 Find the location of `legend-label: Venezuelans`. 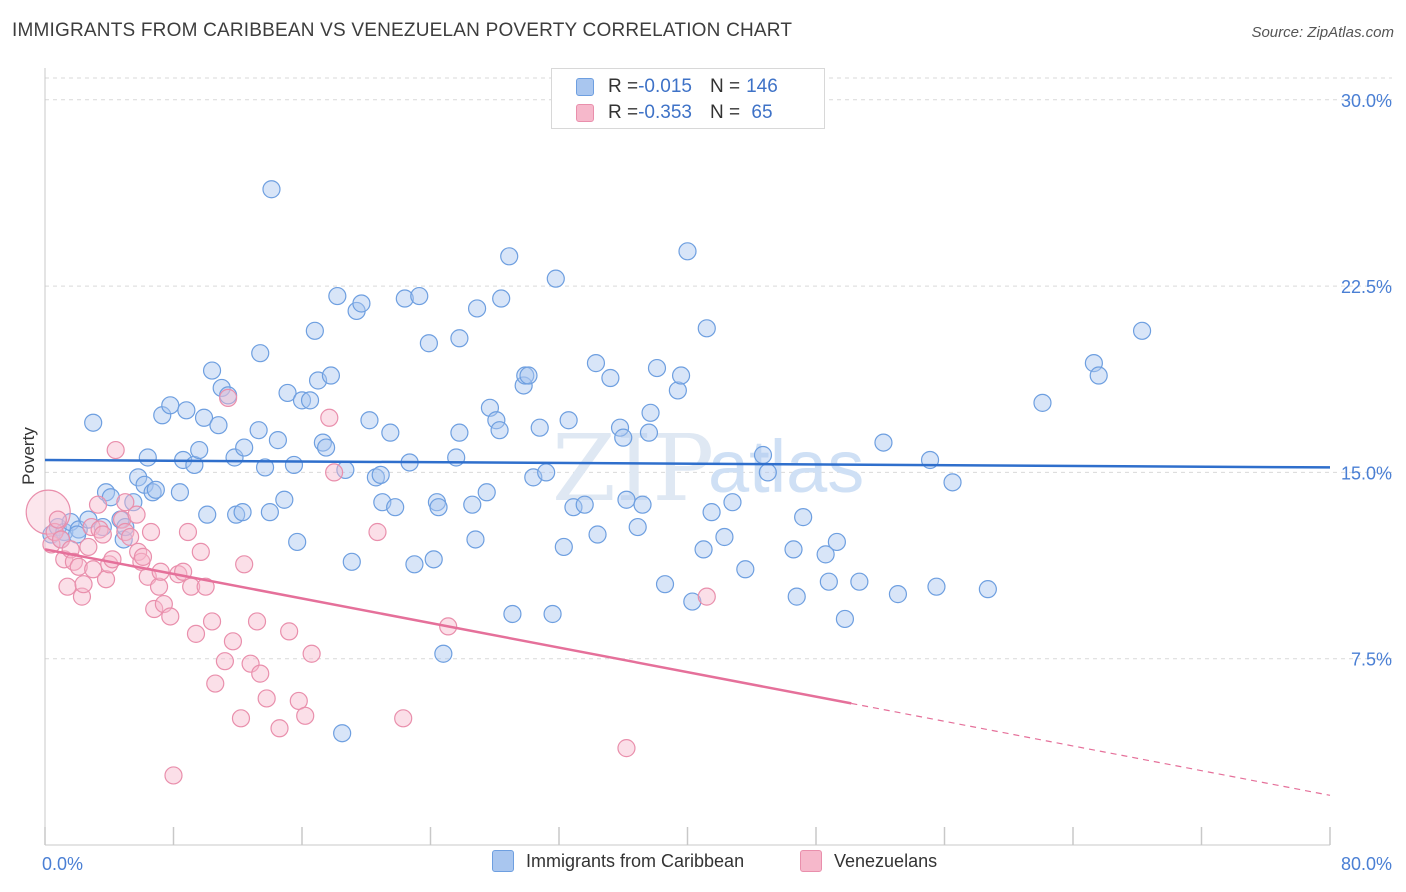

legend-label: Venezuelans is located at coordinates (886, 860).